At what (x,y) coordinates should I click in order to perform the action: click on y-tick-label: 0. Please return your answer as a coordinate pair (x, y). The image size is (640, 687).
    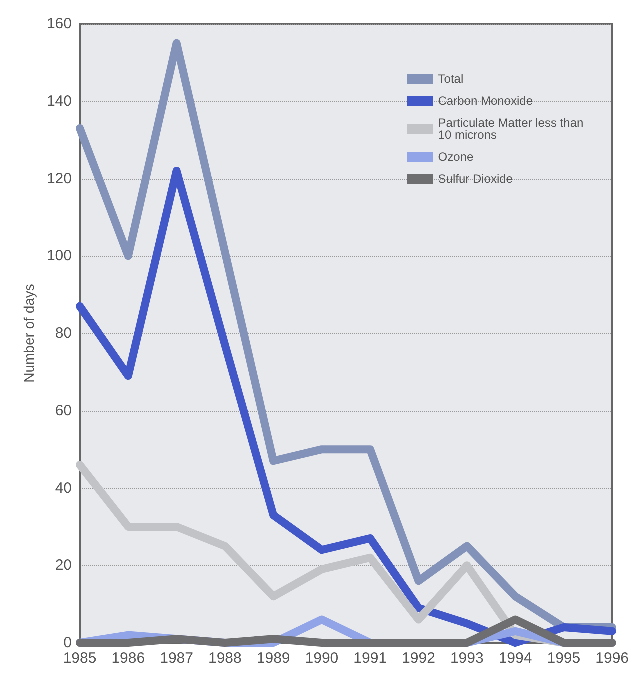
    Looking at the image, I should click on (68, 643).